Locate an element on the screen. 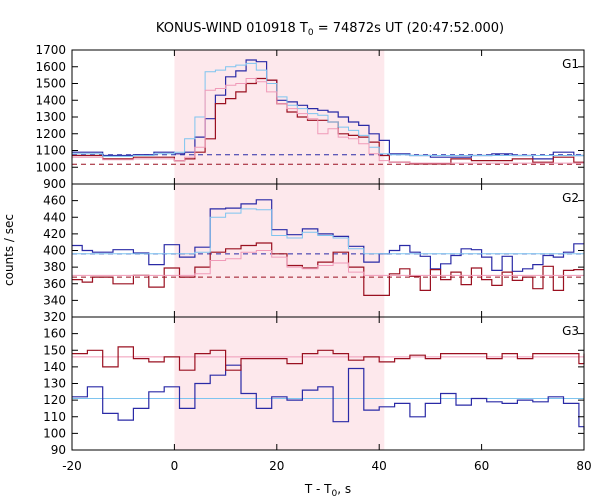  x-tick-label: -20 is located at coordinates (72, 466).